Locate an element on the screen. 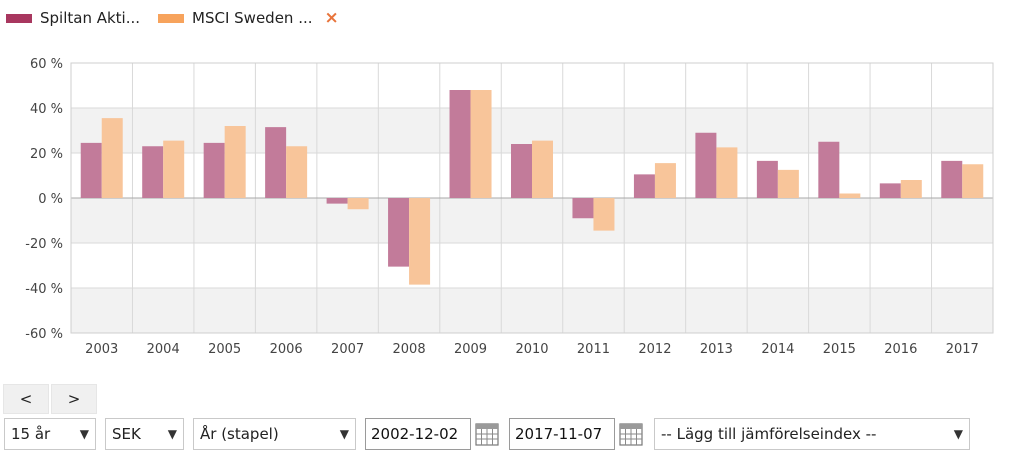 The image size is (1024, 454). currency-select: SEK ▼ is located at coordinates (144, 434).